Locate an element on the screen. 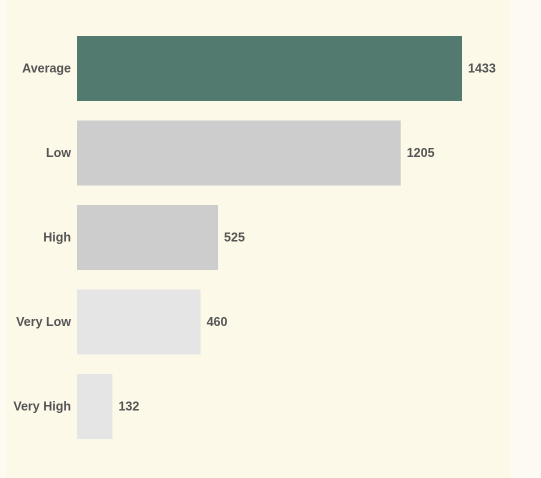 Image resolution: width=541 pixels, height=478 pixels. bar-very-low is located at coordinates (139, 322).